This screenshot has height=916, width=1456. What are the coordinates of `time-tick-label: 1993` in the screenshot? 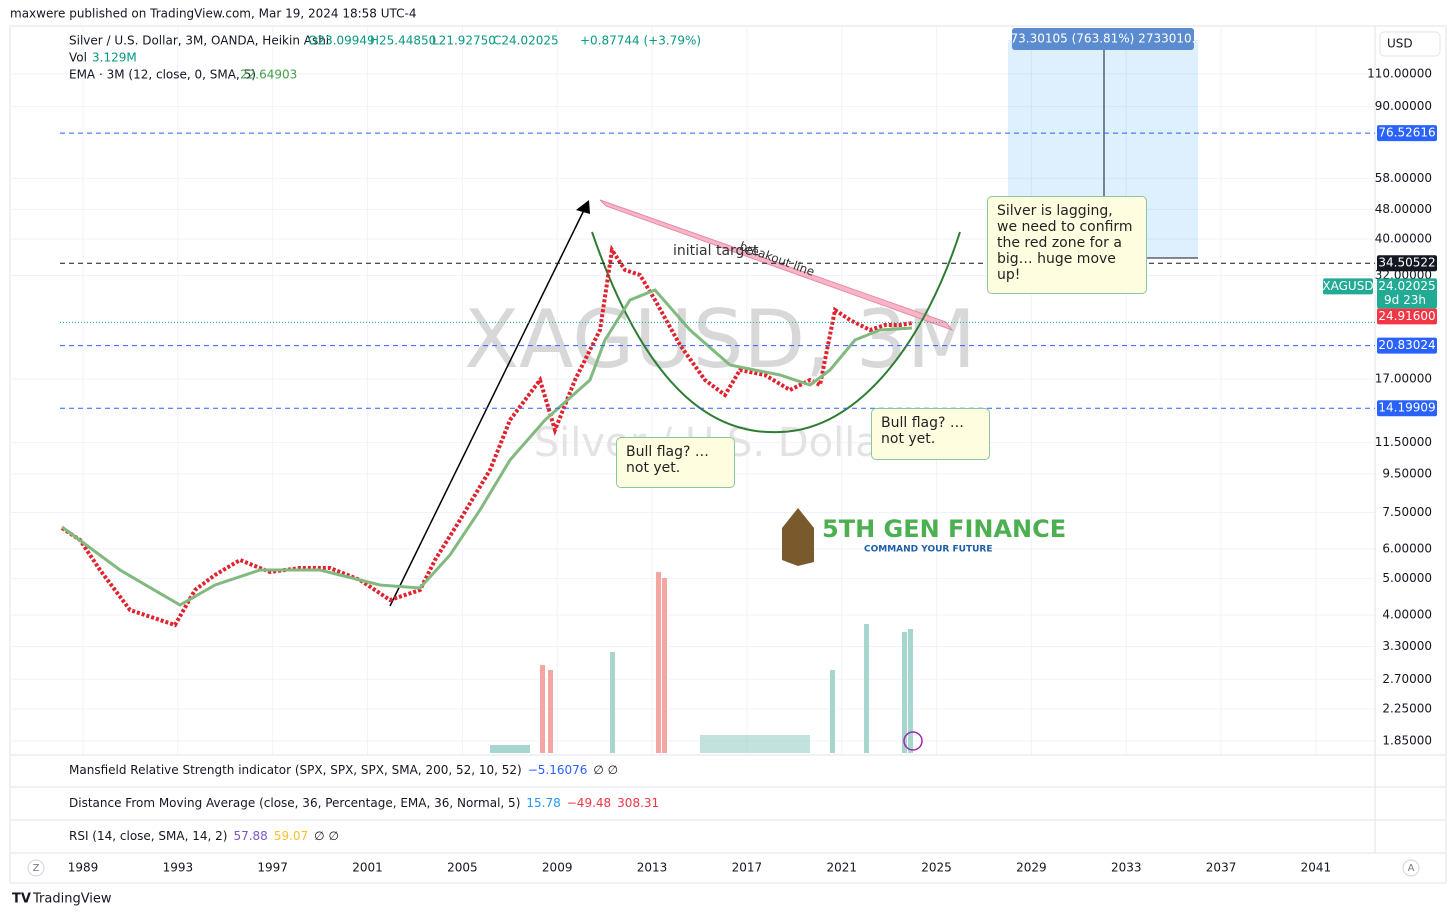 It's located at (178, 868).